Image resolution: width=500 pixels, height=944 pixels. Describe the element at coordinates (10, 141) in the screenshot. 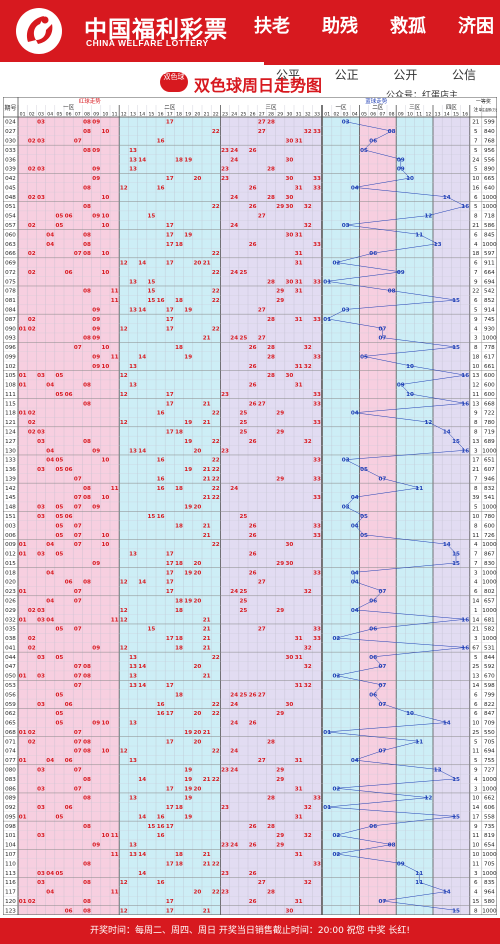

I see `issue-number: 030` at that location.